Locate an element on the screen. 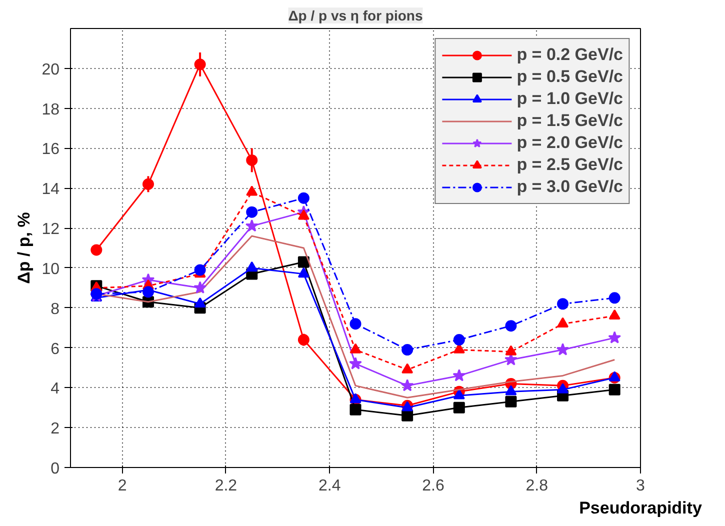 This screenshot has height=526, width=725. y-tick-label: 4 is located at coordinates (55, 389).